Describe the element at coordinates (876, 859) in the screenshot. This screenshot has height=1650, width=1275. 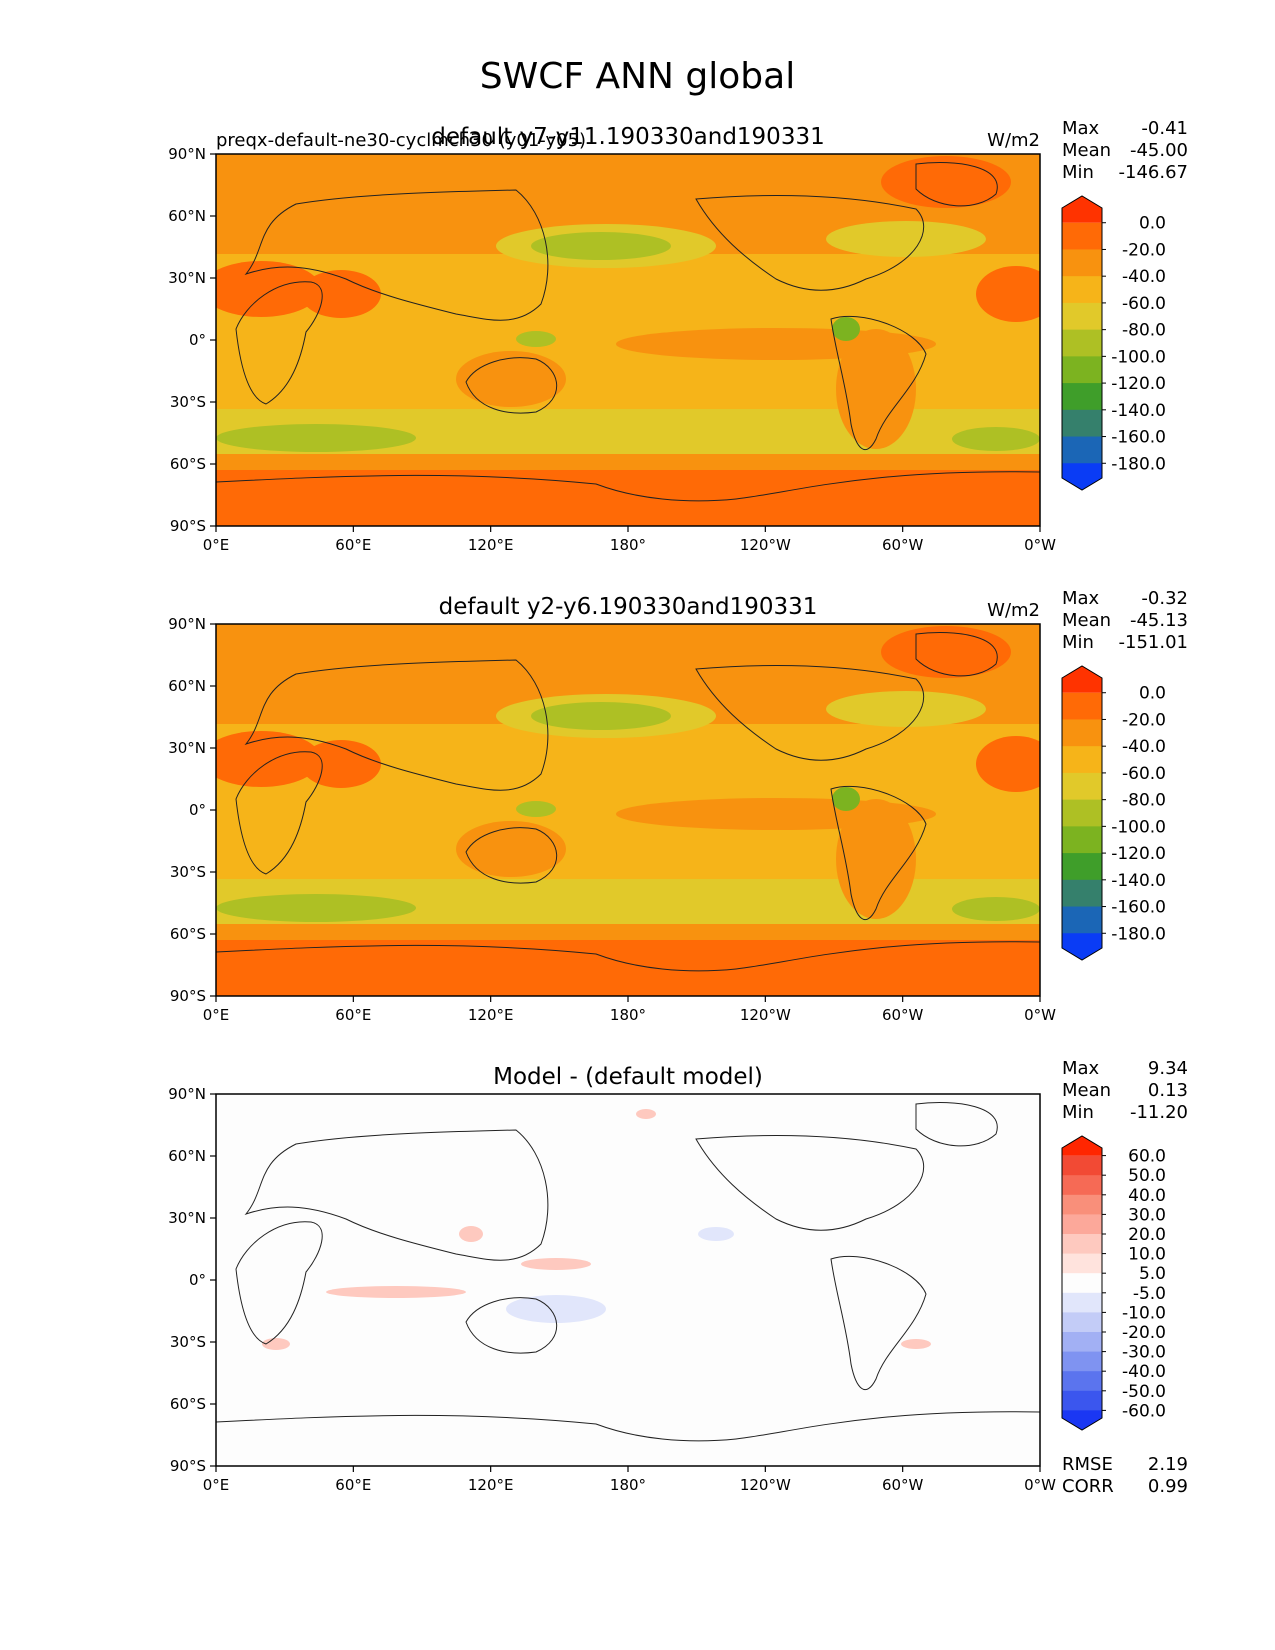
I see `field-patch-south-america` at that location.